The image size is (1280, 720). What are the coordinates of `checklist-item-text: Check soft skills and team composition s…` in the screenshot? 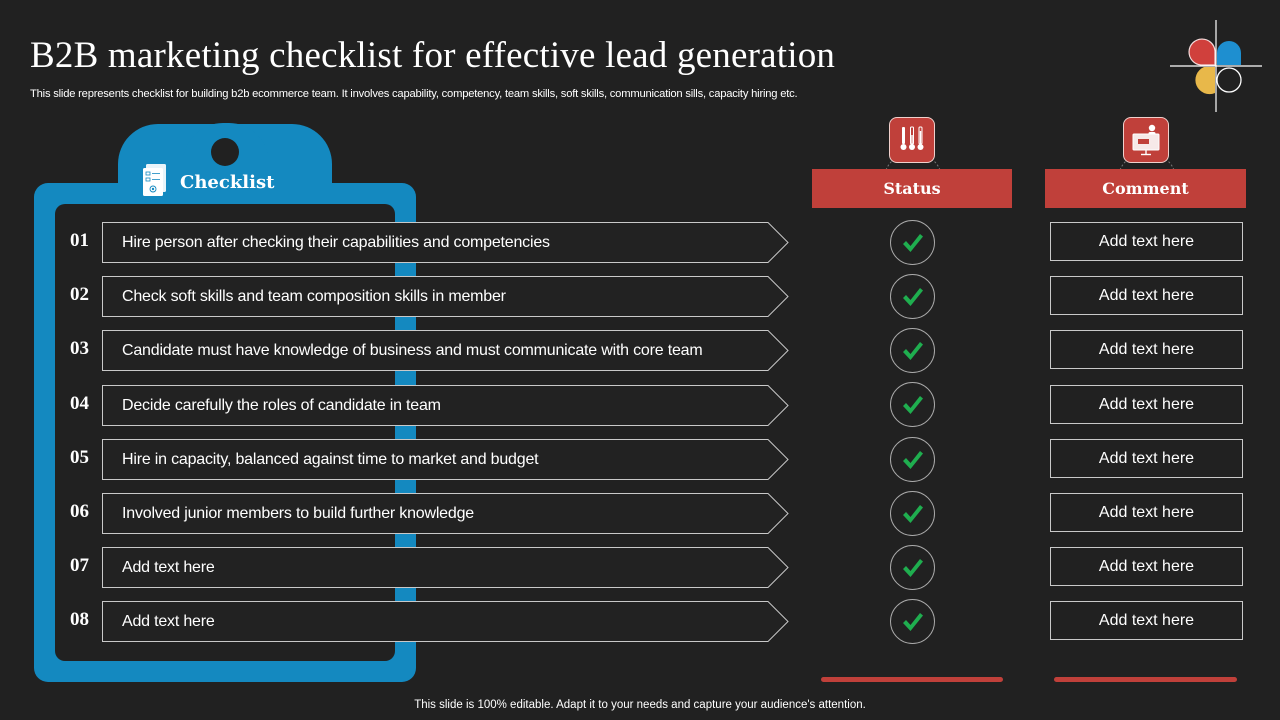 It's located at (314, 296).